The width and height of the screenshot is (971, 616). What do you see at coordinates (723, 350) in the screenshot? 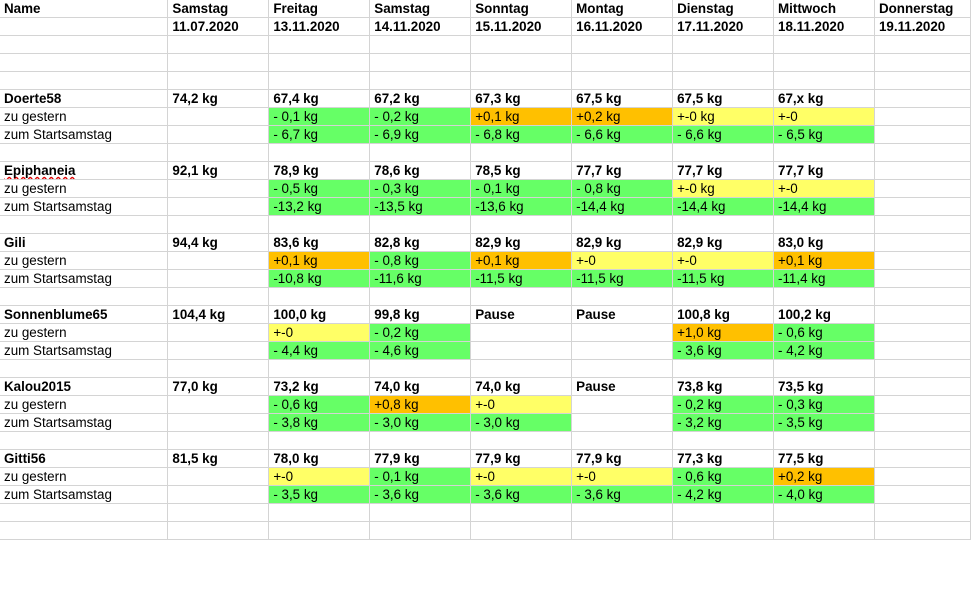
I see `delta-cell: - 3,6 kg` at bounding box center [723, 350].